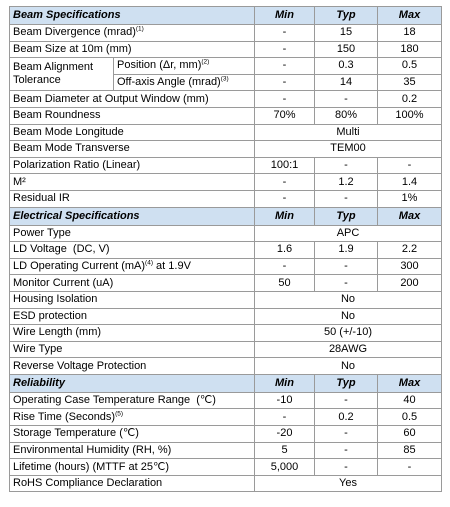 The width and height of the screenshot is (450, 507). Describe the element at coordinates (409, 82) in the screenshot. I see `max-value: 35` at that location.